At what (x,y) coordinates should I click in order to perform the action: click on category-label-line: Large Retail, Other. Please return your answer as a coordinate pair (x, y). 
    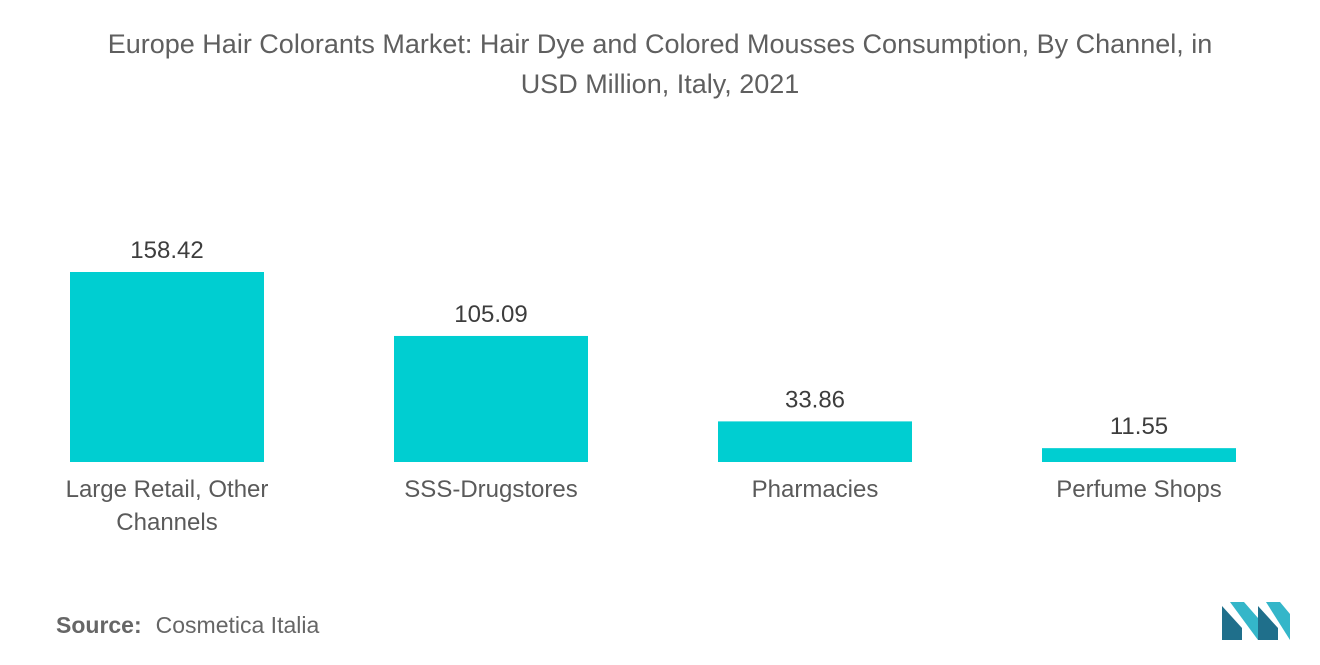
    Looking at the image, I should click on (167, 489).